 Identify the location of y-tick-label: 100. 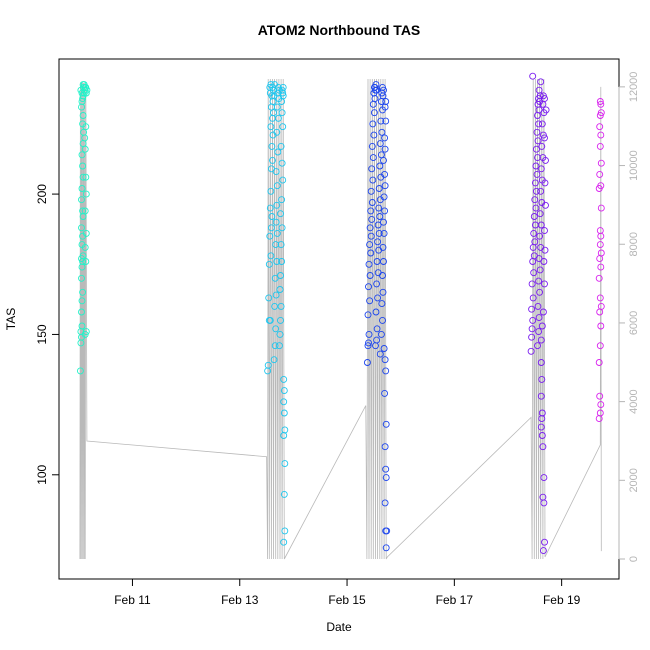
(42, 474).